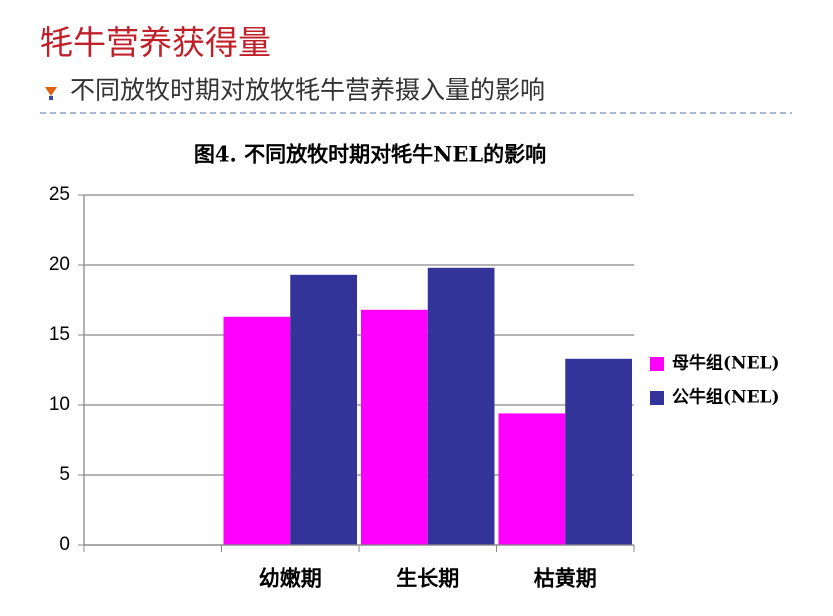 This screenshot has width=833, height=616. What do you see at coordinates (64, 474) in the screenshot?
I see `y-tick-label: 5` at bounding box center [64, 474].